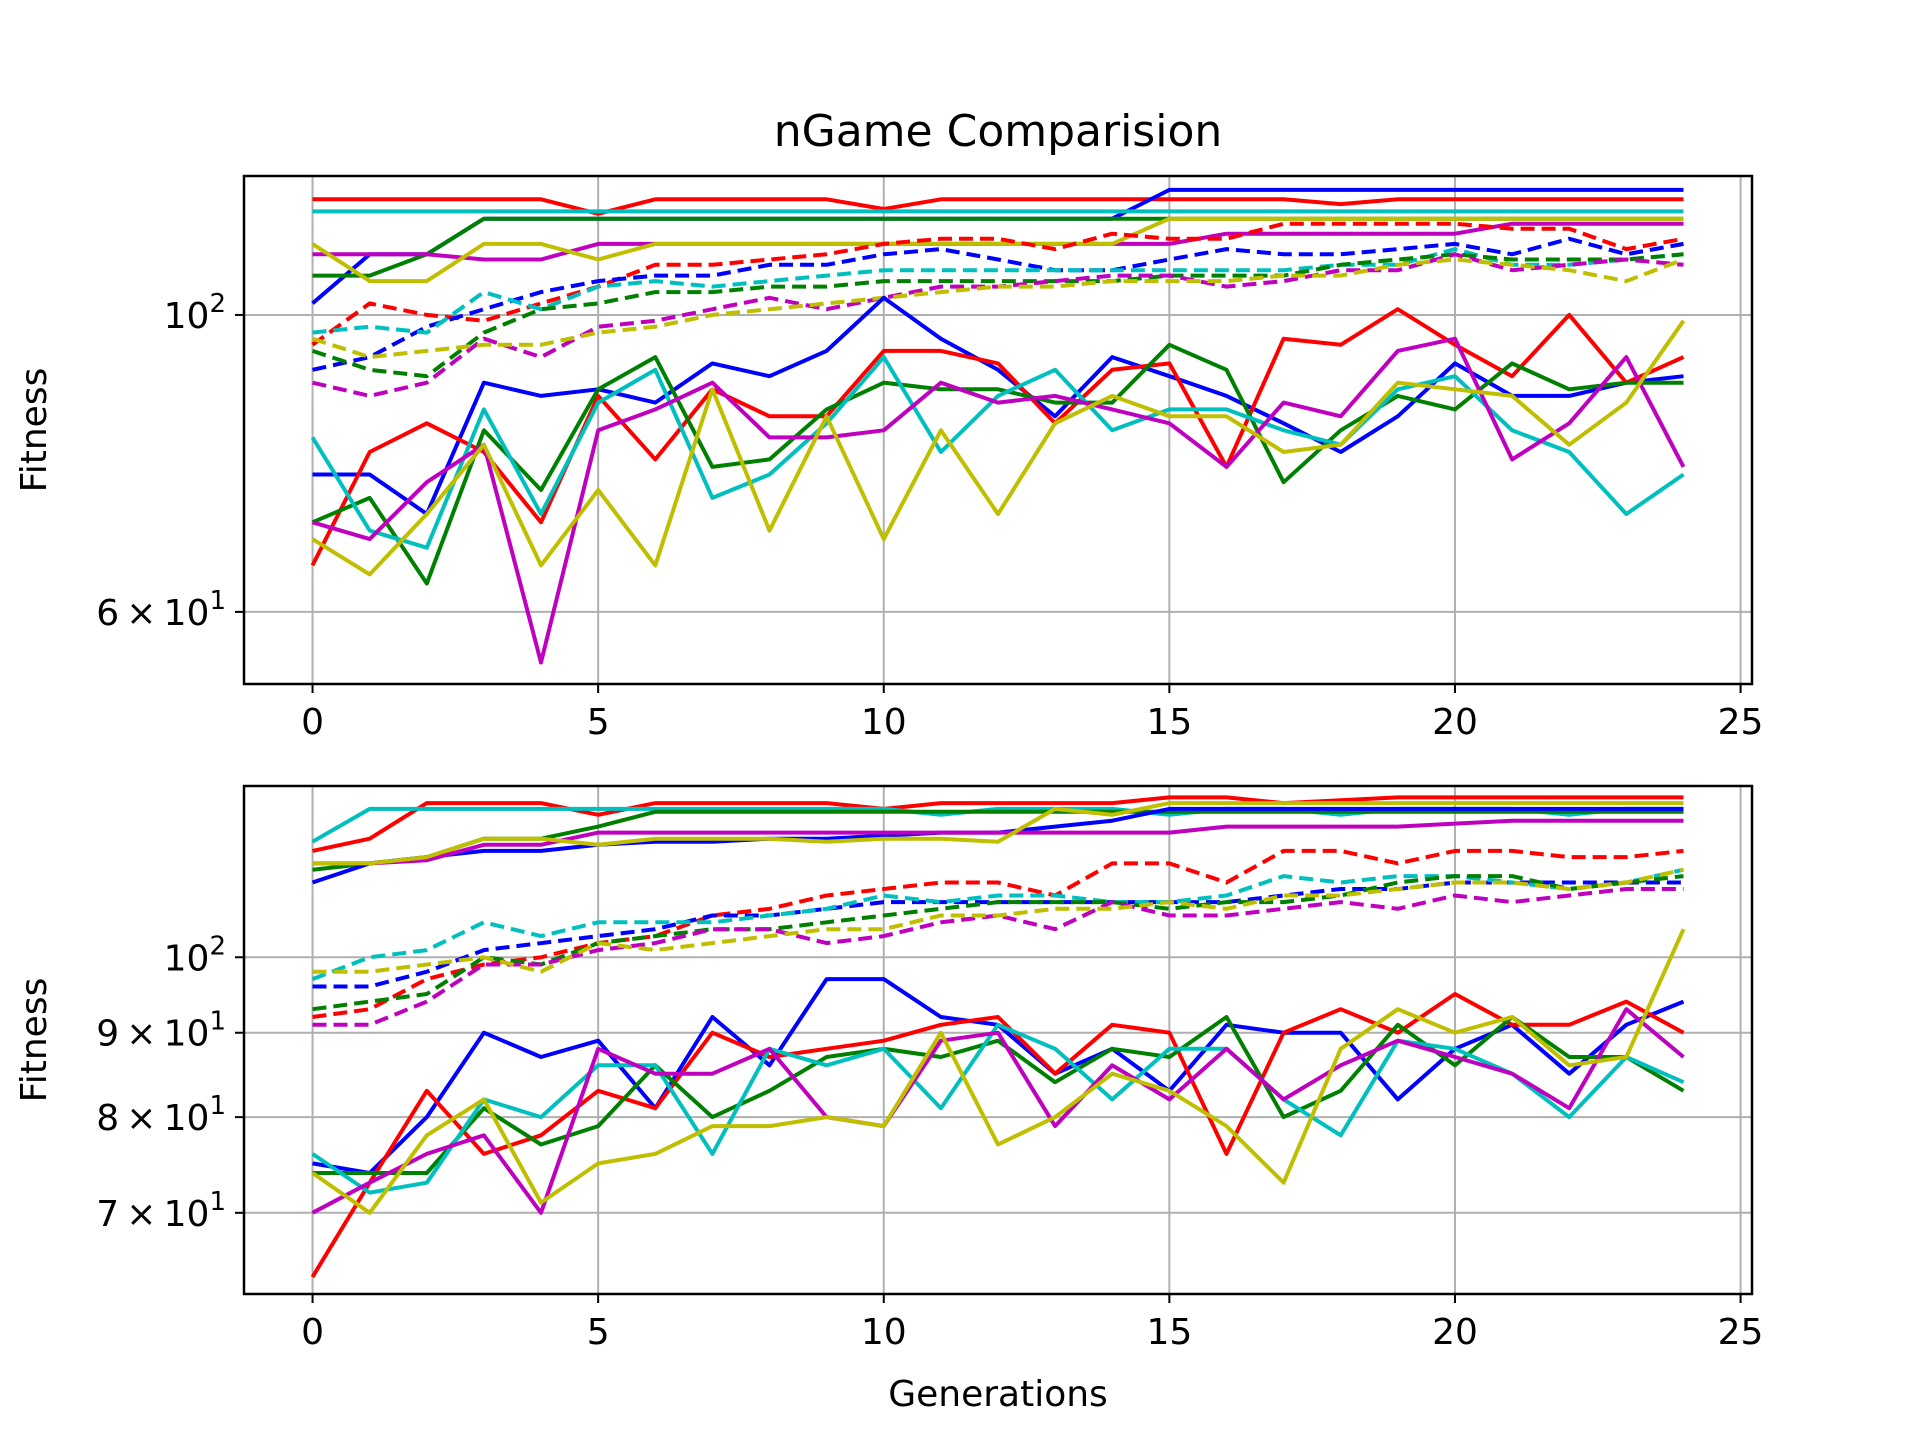 Image resolution: width=1920 pixels, height=1440 pixels. I want to click on top-y-tick-label-60: 6 × 10¹, so click(161, 610).